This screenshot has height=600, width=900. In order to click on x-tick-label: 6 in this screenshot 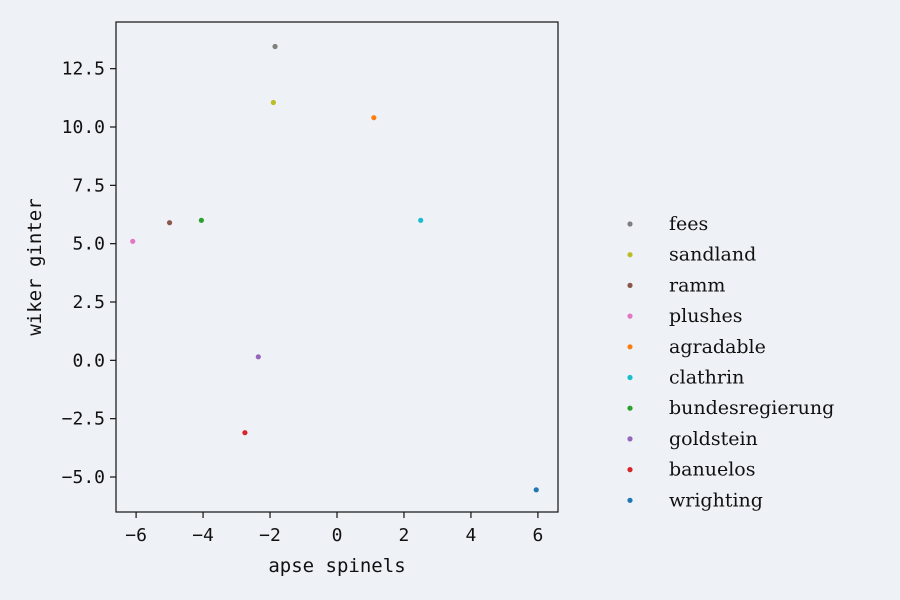, I will do `click(537, 535)`.